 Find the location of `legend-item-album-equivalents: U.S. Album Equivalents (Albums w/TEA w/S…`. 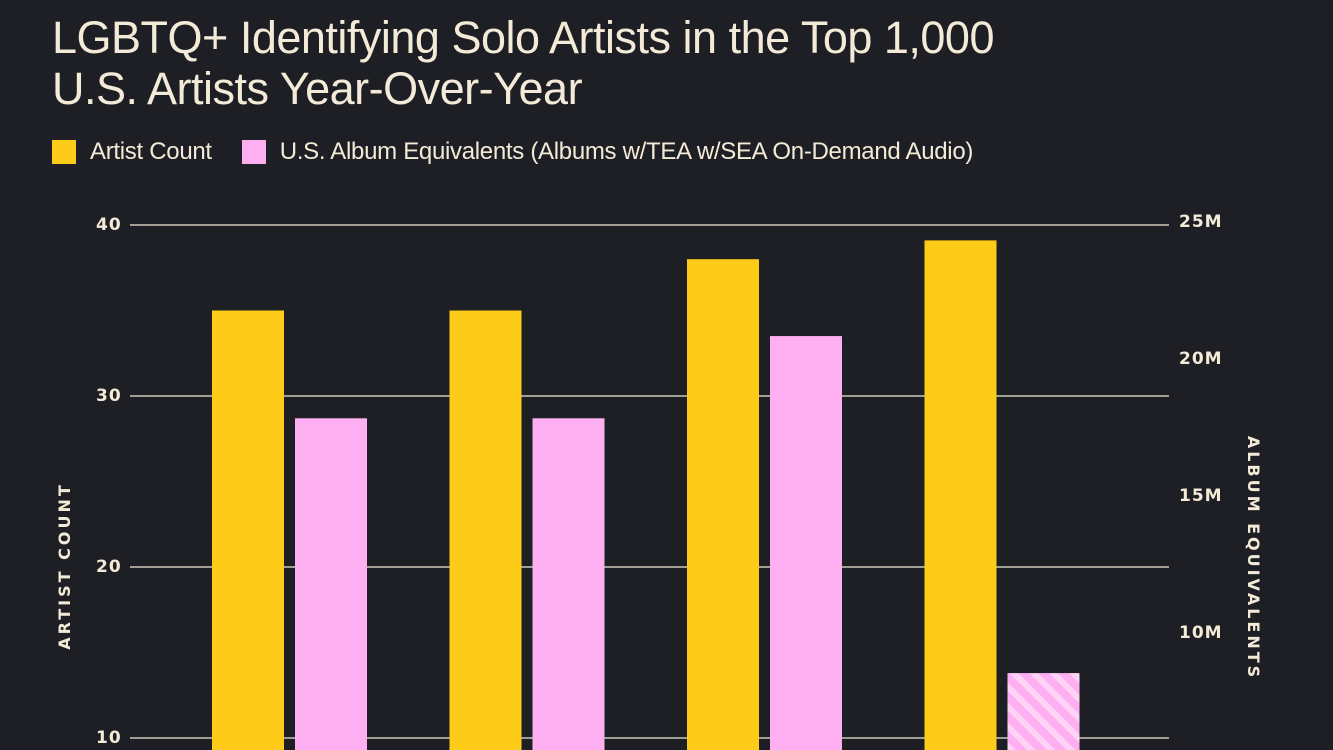

legend-item-album-equivalents: U.S. Album Equivalents (Albums w/TEA w/S… is located at coordinates (607, 152).